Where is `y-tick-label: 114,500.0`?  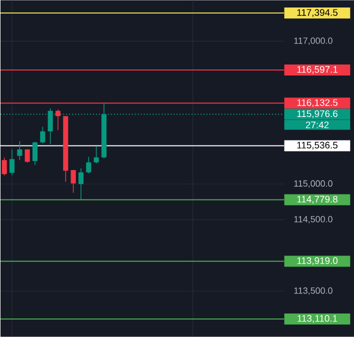 y-tick-label: 114,500.0 is located at coordinates (313, 220).